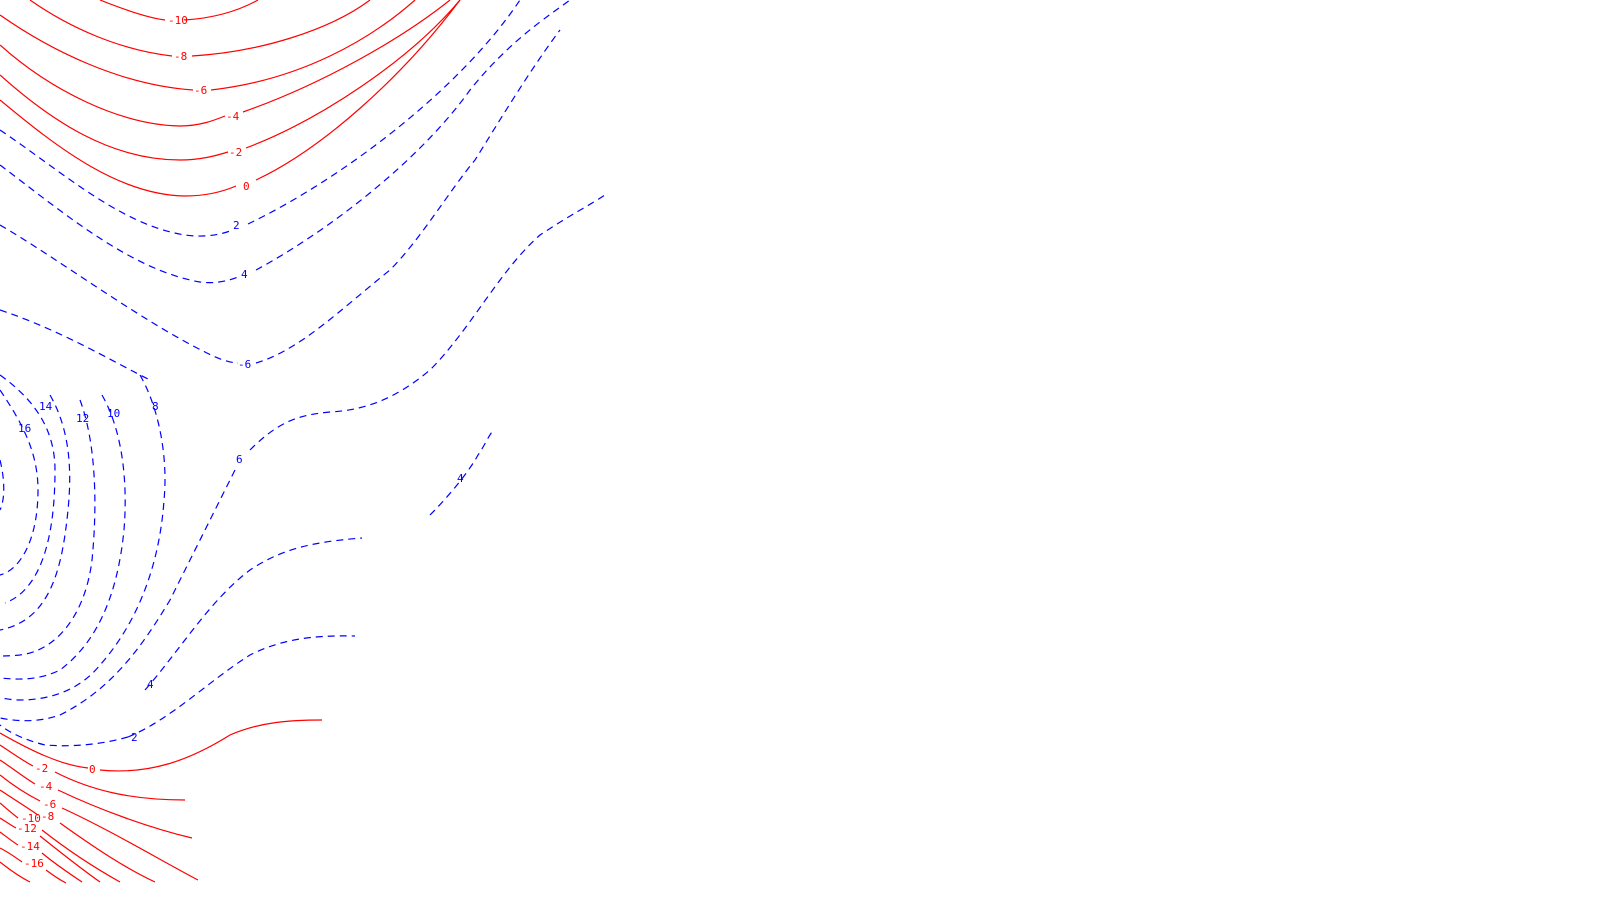  What do you see at coordinates (24, 428) in the screenshot?
I see `contour-label: 16` at bounding box center [24, 428].